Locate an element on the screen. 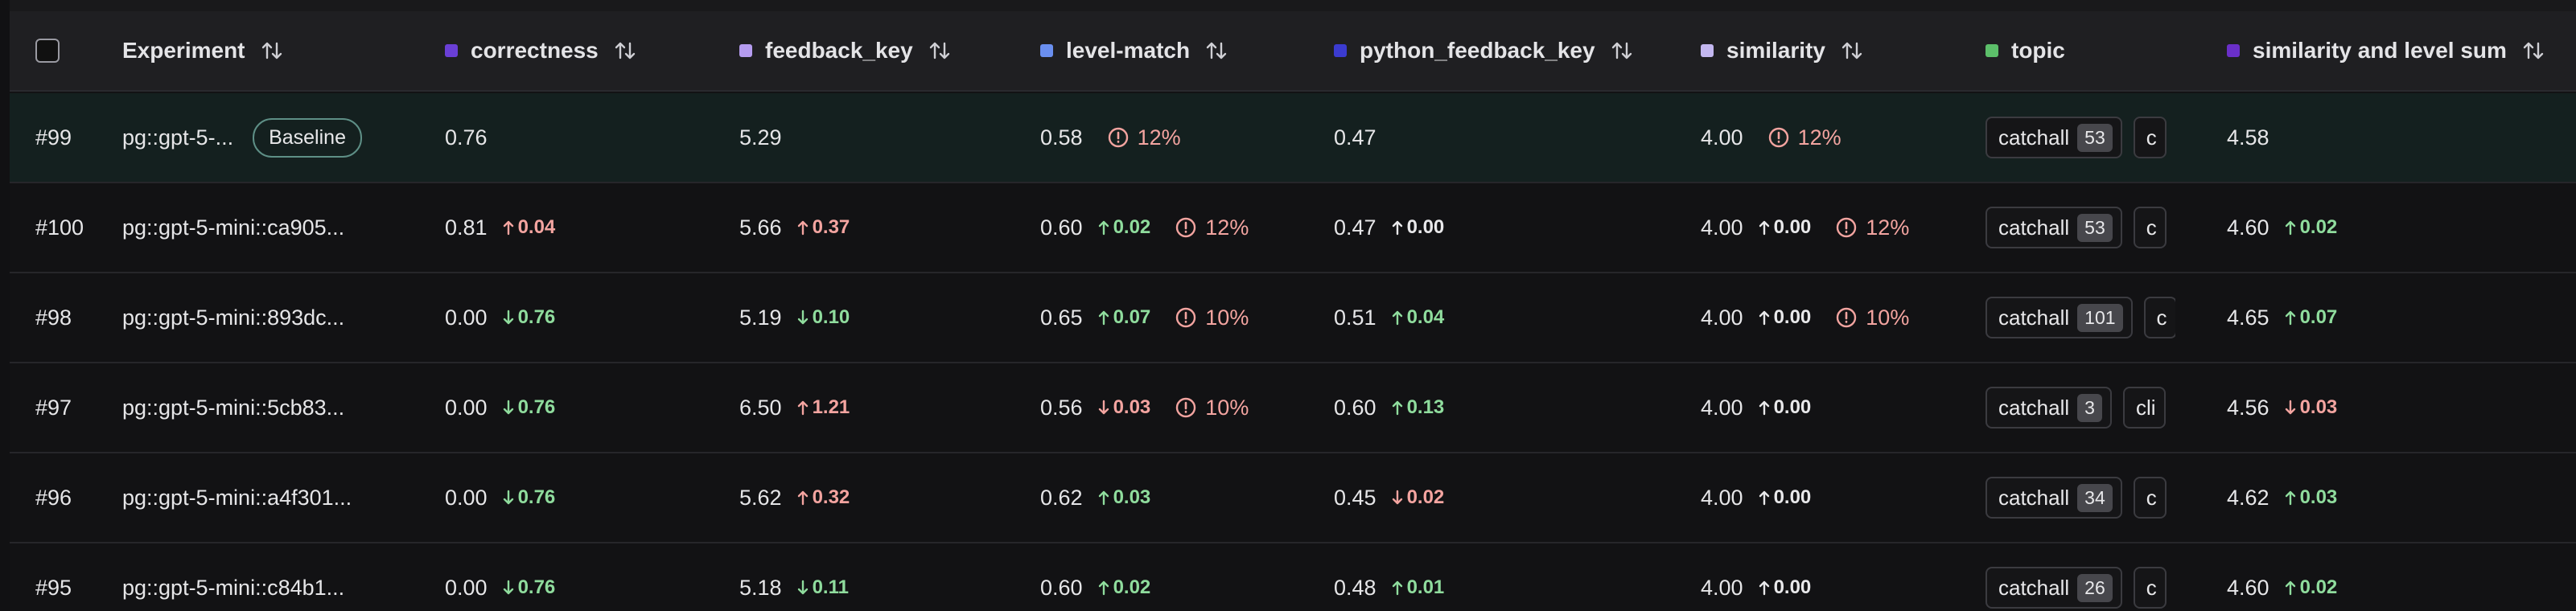 Image resolution: width=2576 pixels, height=611 pixels. col-header-level-match: level-match is located at coordinates (1177, 51).